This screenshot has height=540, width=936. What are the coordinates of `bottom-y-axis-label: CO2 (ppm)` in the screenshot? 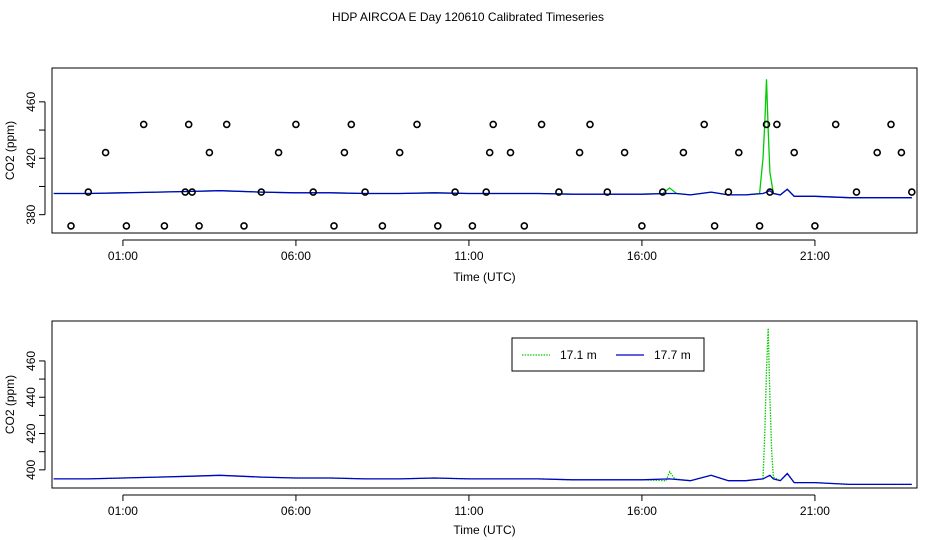 It's located at (10, 404).